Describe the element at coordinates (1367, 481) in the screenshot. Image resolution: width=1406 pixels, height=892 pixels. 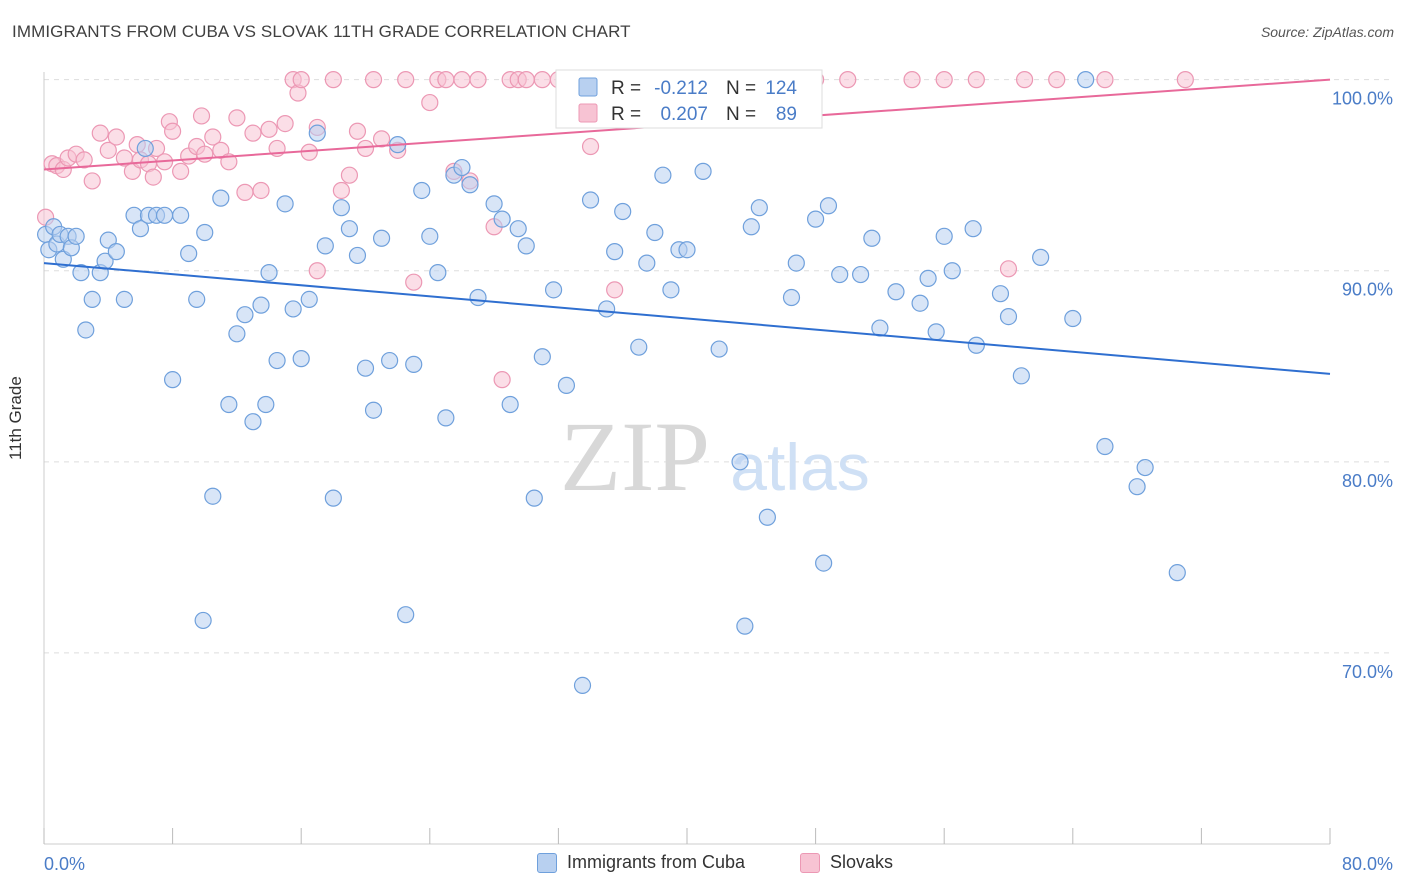
I see `y-tick-label: 80.0%` at that location.